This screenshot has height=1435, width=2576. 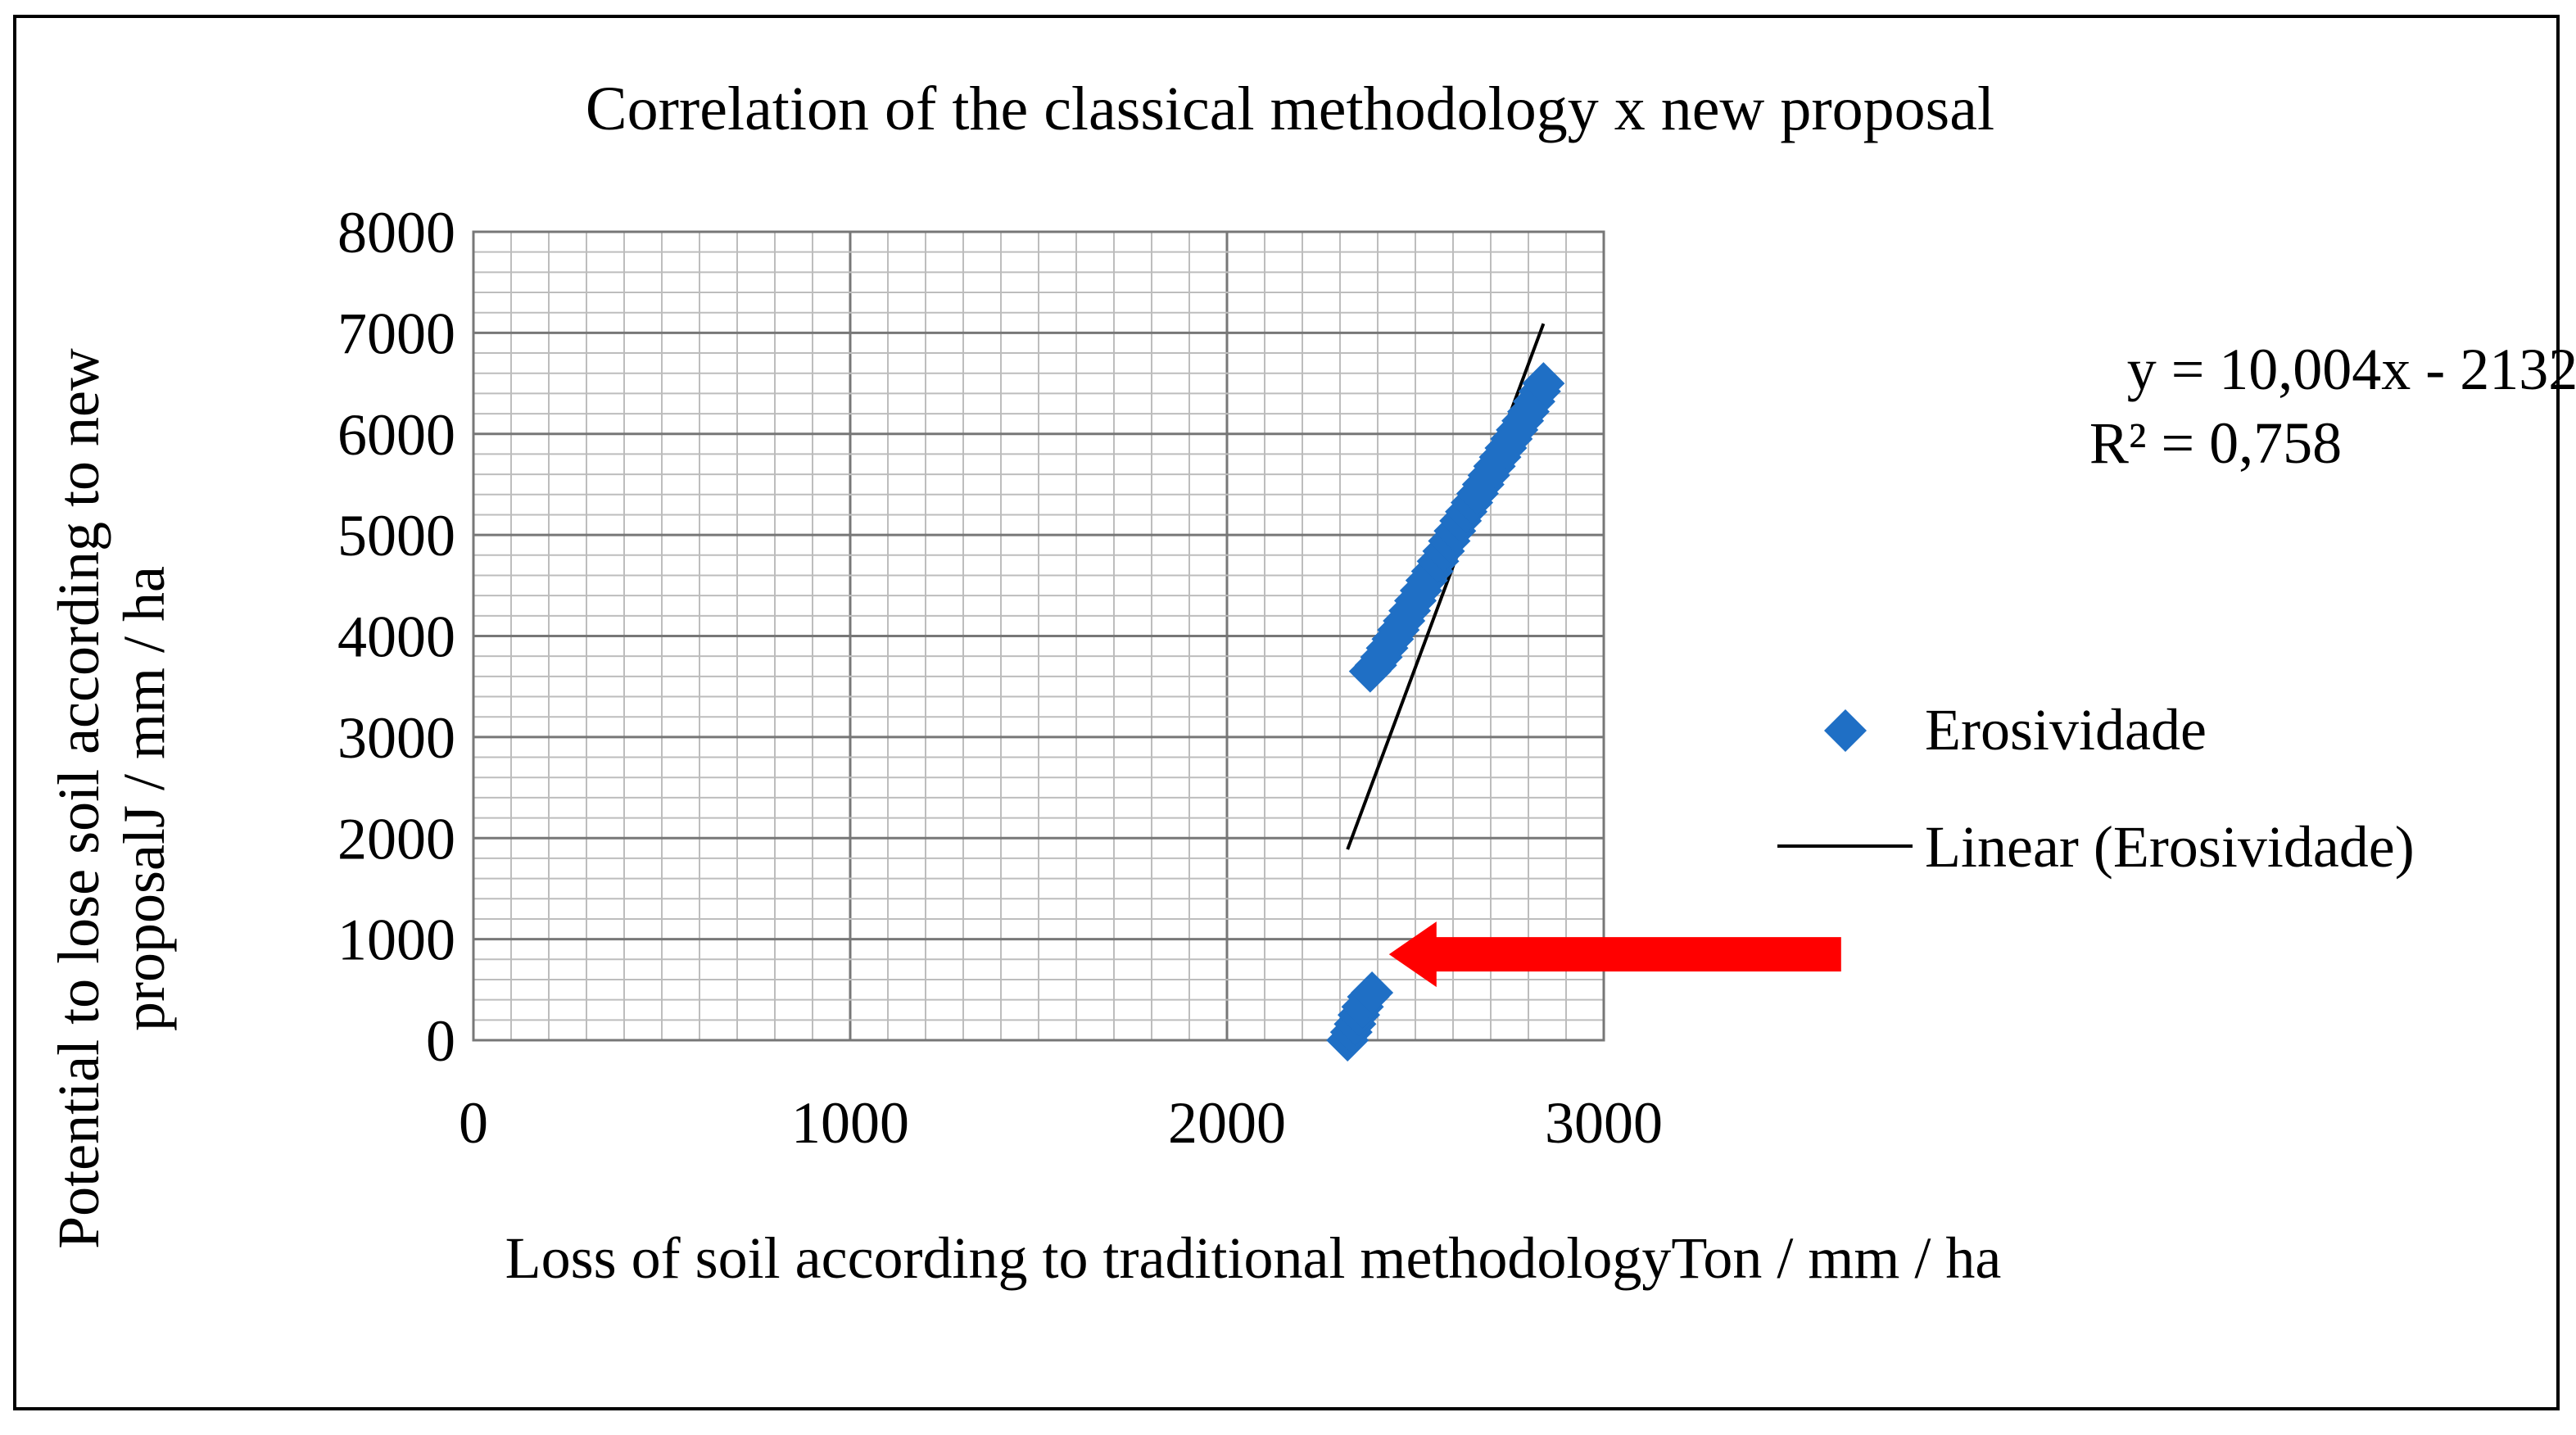 What do you see at coordinates (440, 1041) in the screenshot?
I see `y-tick-label: 0` at bounding box center [440, 1041].